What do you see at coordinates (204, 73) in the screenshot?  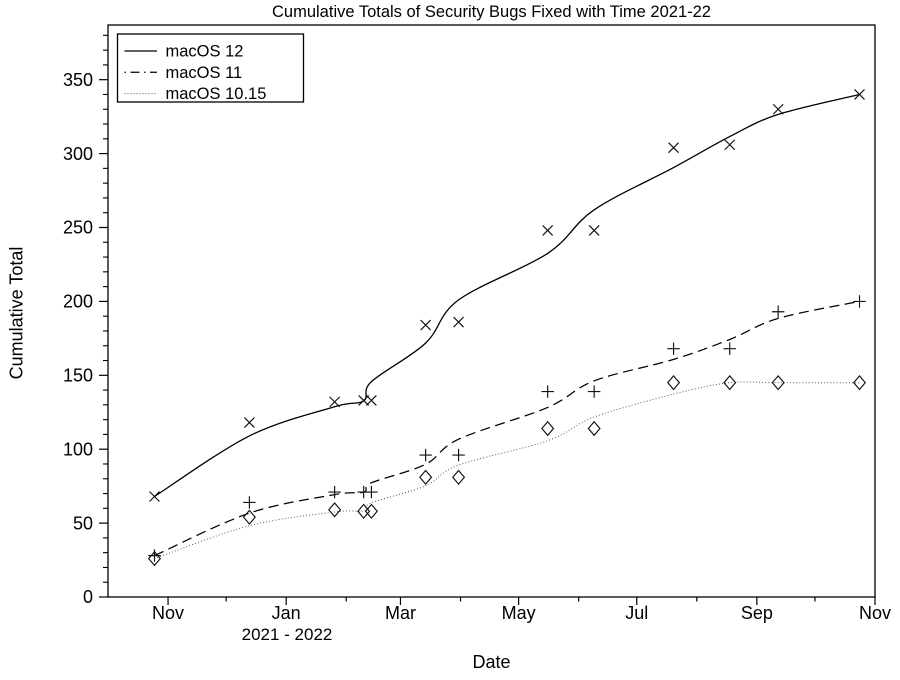 I see `legend-label: macOS 11` at bounding box center [204, 73].